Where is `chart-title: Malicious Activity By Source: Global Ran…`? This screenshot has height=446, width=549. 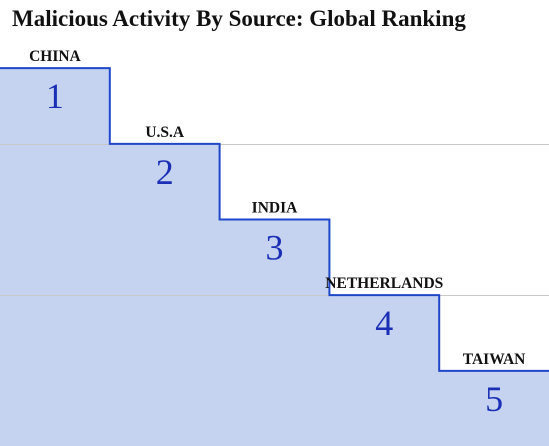
chart-title: Malicious Activity By Source: Global Ran… is located at coordinates (239, 18).